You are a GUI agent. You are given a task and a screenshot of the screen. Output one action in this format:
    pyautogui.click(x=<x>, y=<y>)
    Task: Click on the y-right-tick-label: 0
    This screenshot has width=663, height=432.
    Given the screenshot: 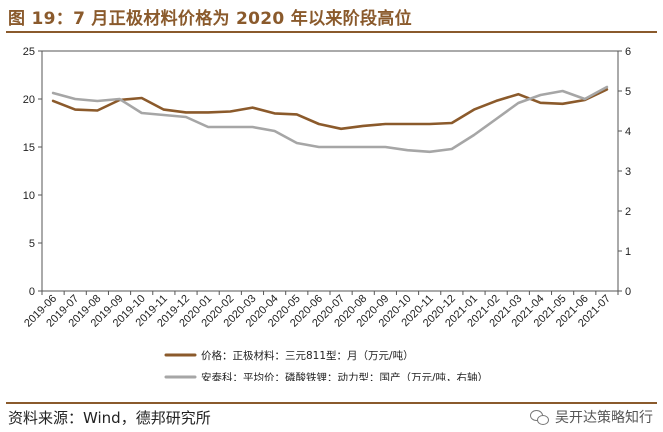 What is the action you would take?
    pyautogui.click(x=628, y=292)
    